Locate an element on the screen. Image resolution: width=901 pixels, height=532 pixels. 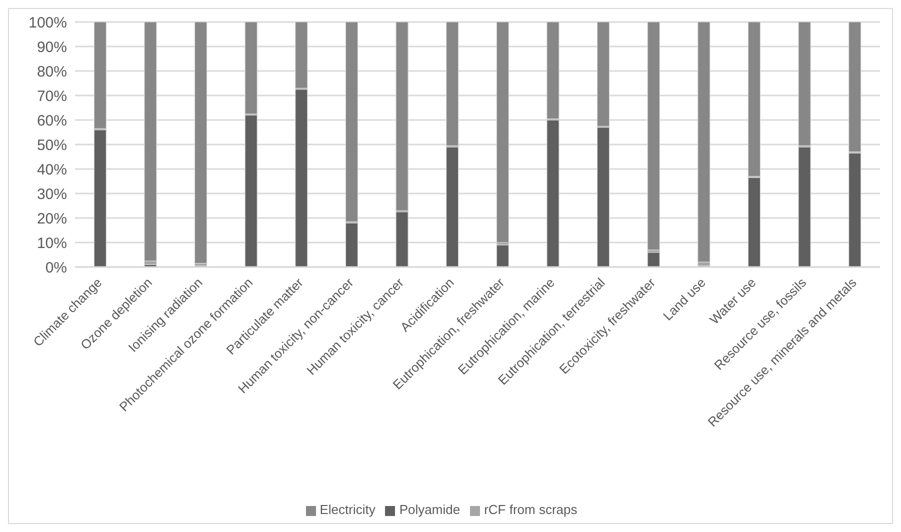
y-tick-label: 70% is located at coordinates (51, 96).